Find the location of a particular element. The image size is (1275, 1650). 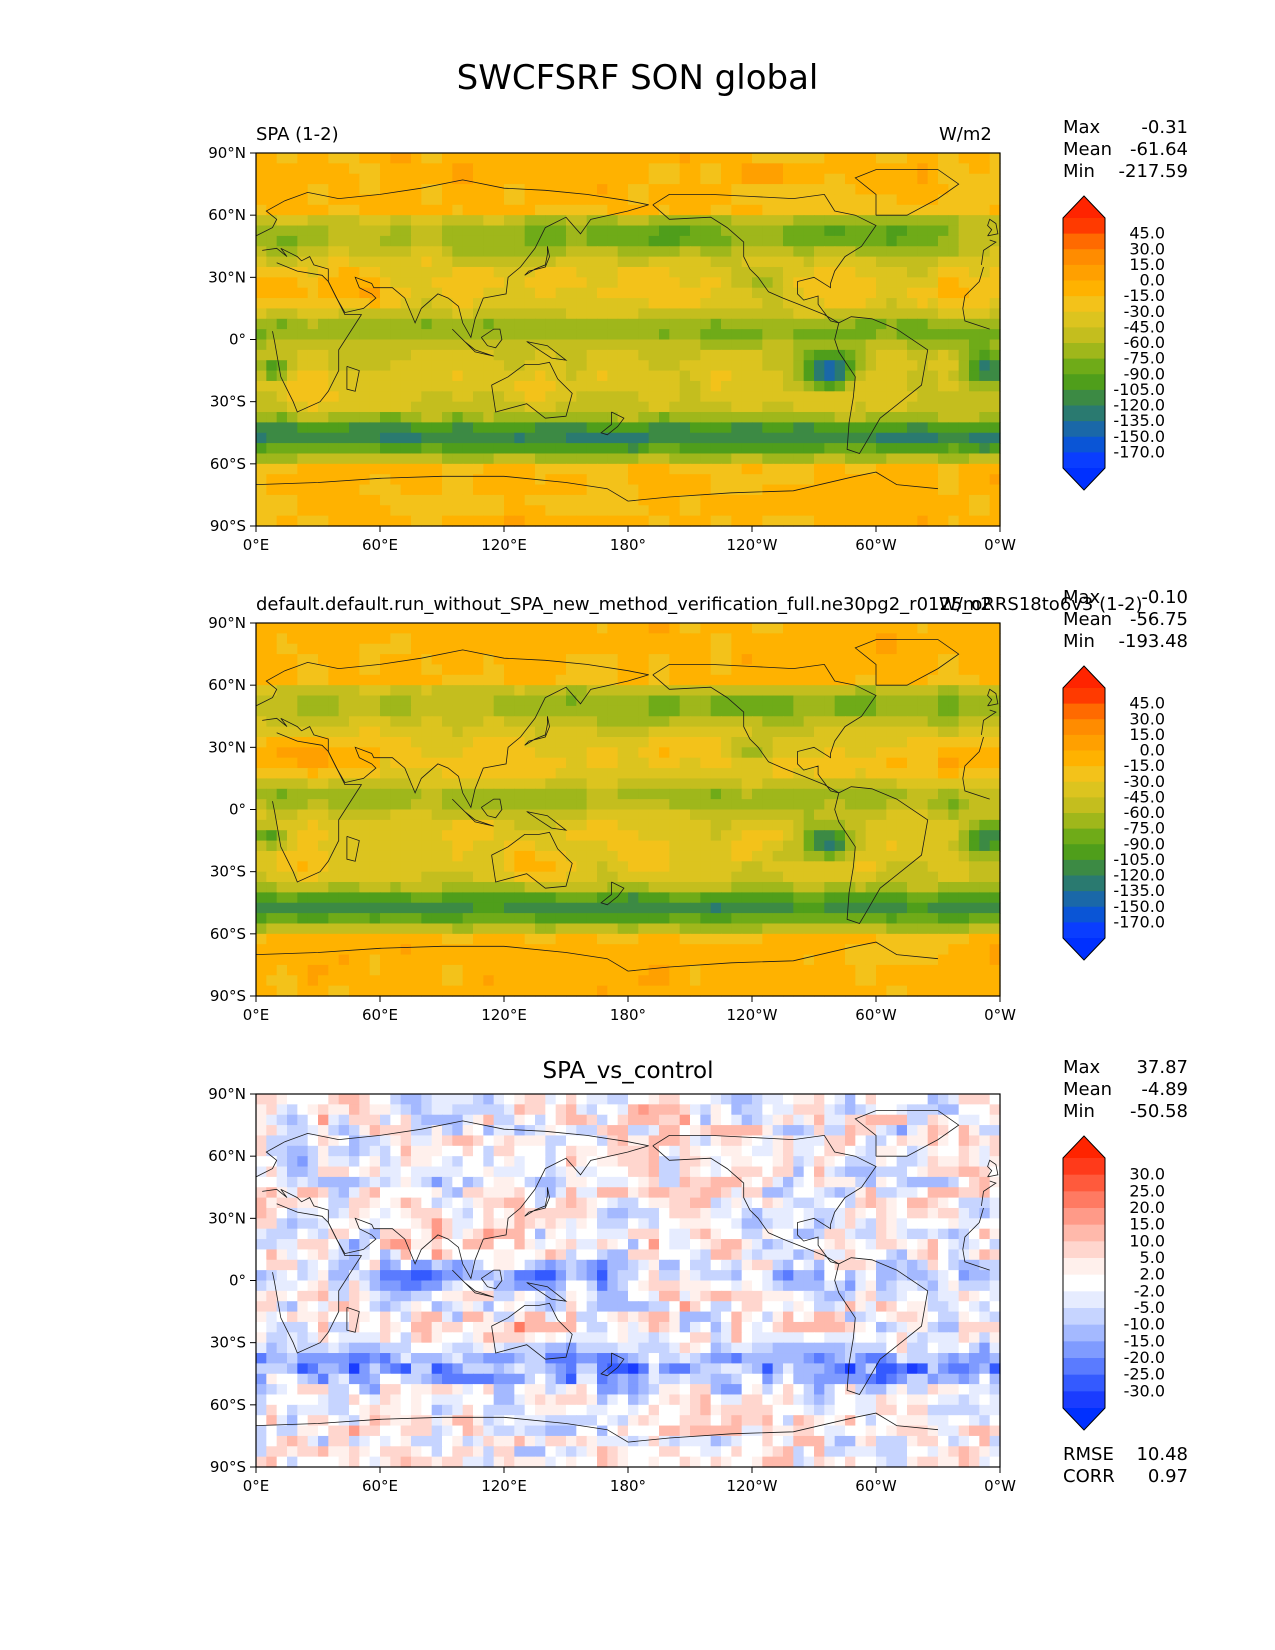

colorbar-outline is located at coordinates (1084, 343).